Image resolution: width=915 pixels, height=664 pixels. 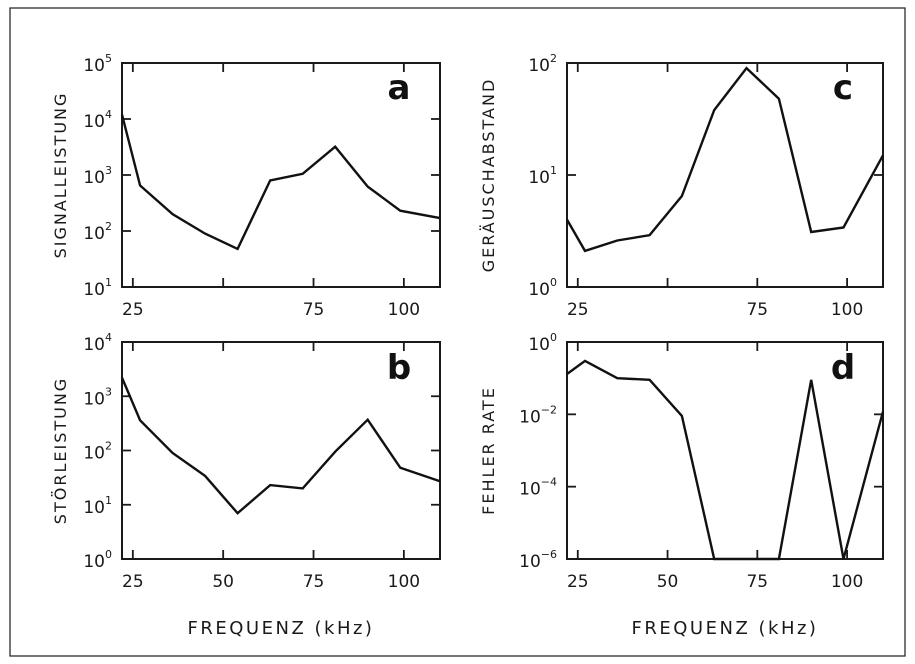 What do you see at coordinates (843, 88) in the screenshot?
I see `panel-label-c: c` at bounding box center [843, 88].